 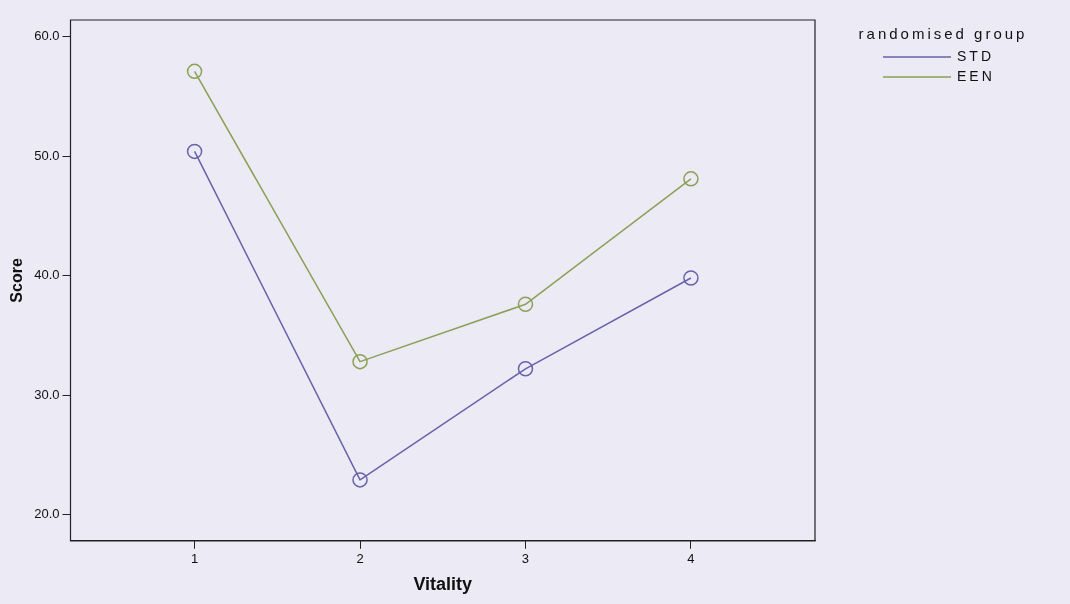 What do you see at coordinates (194, 559) in the screenshot?
I see `x-tick-label: 1` at bounding box center [194, 559].